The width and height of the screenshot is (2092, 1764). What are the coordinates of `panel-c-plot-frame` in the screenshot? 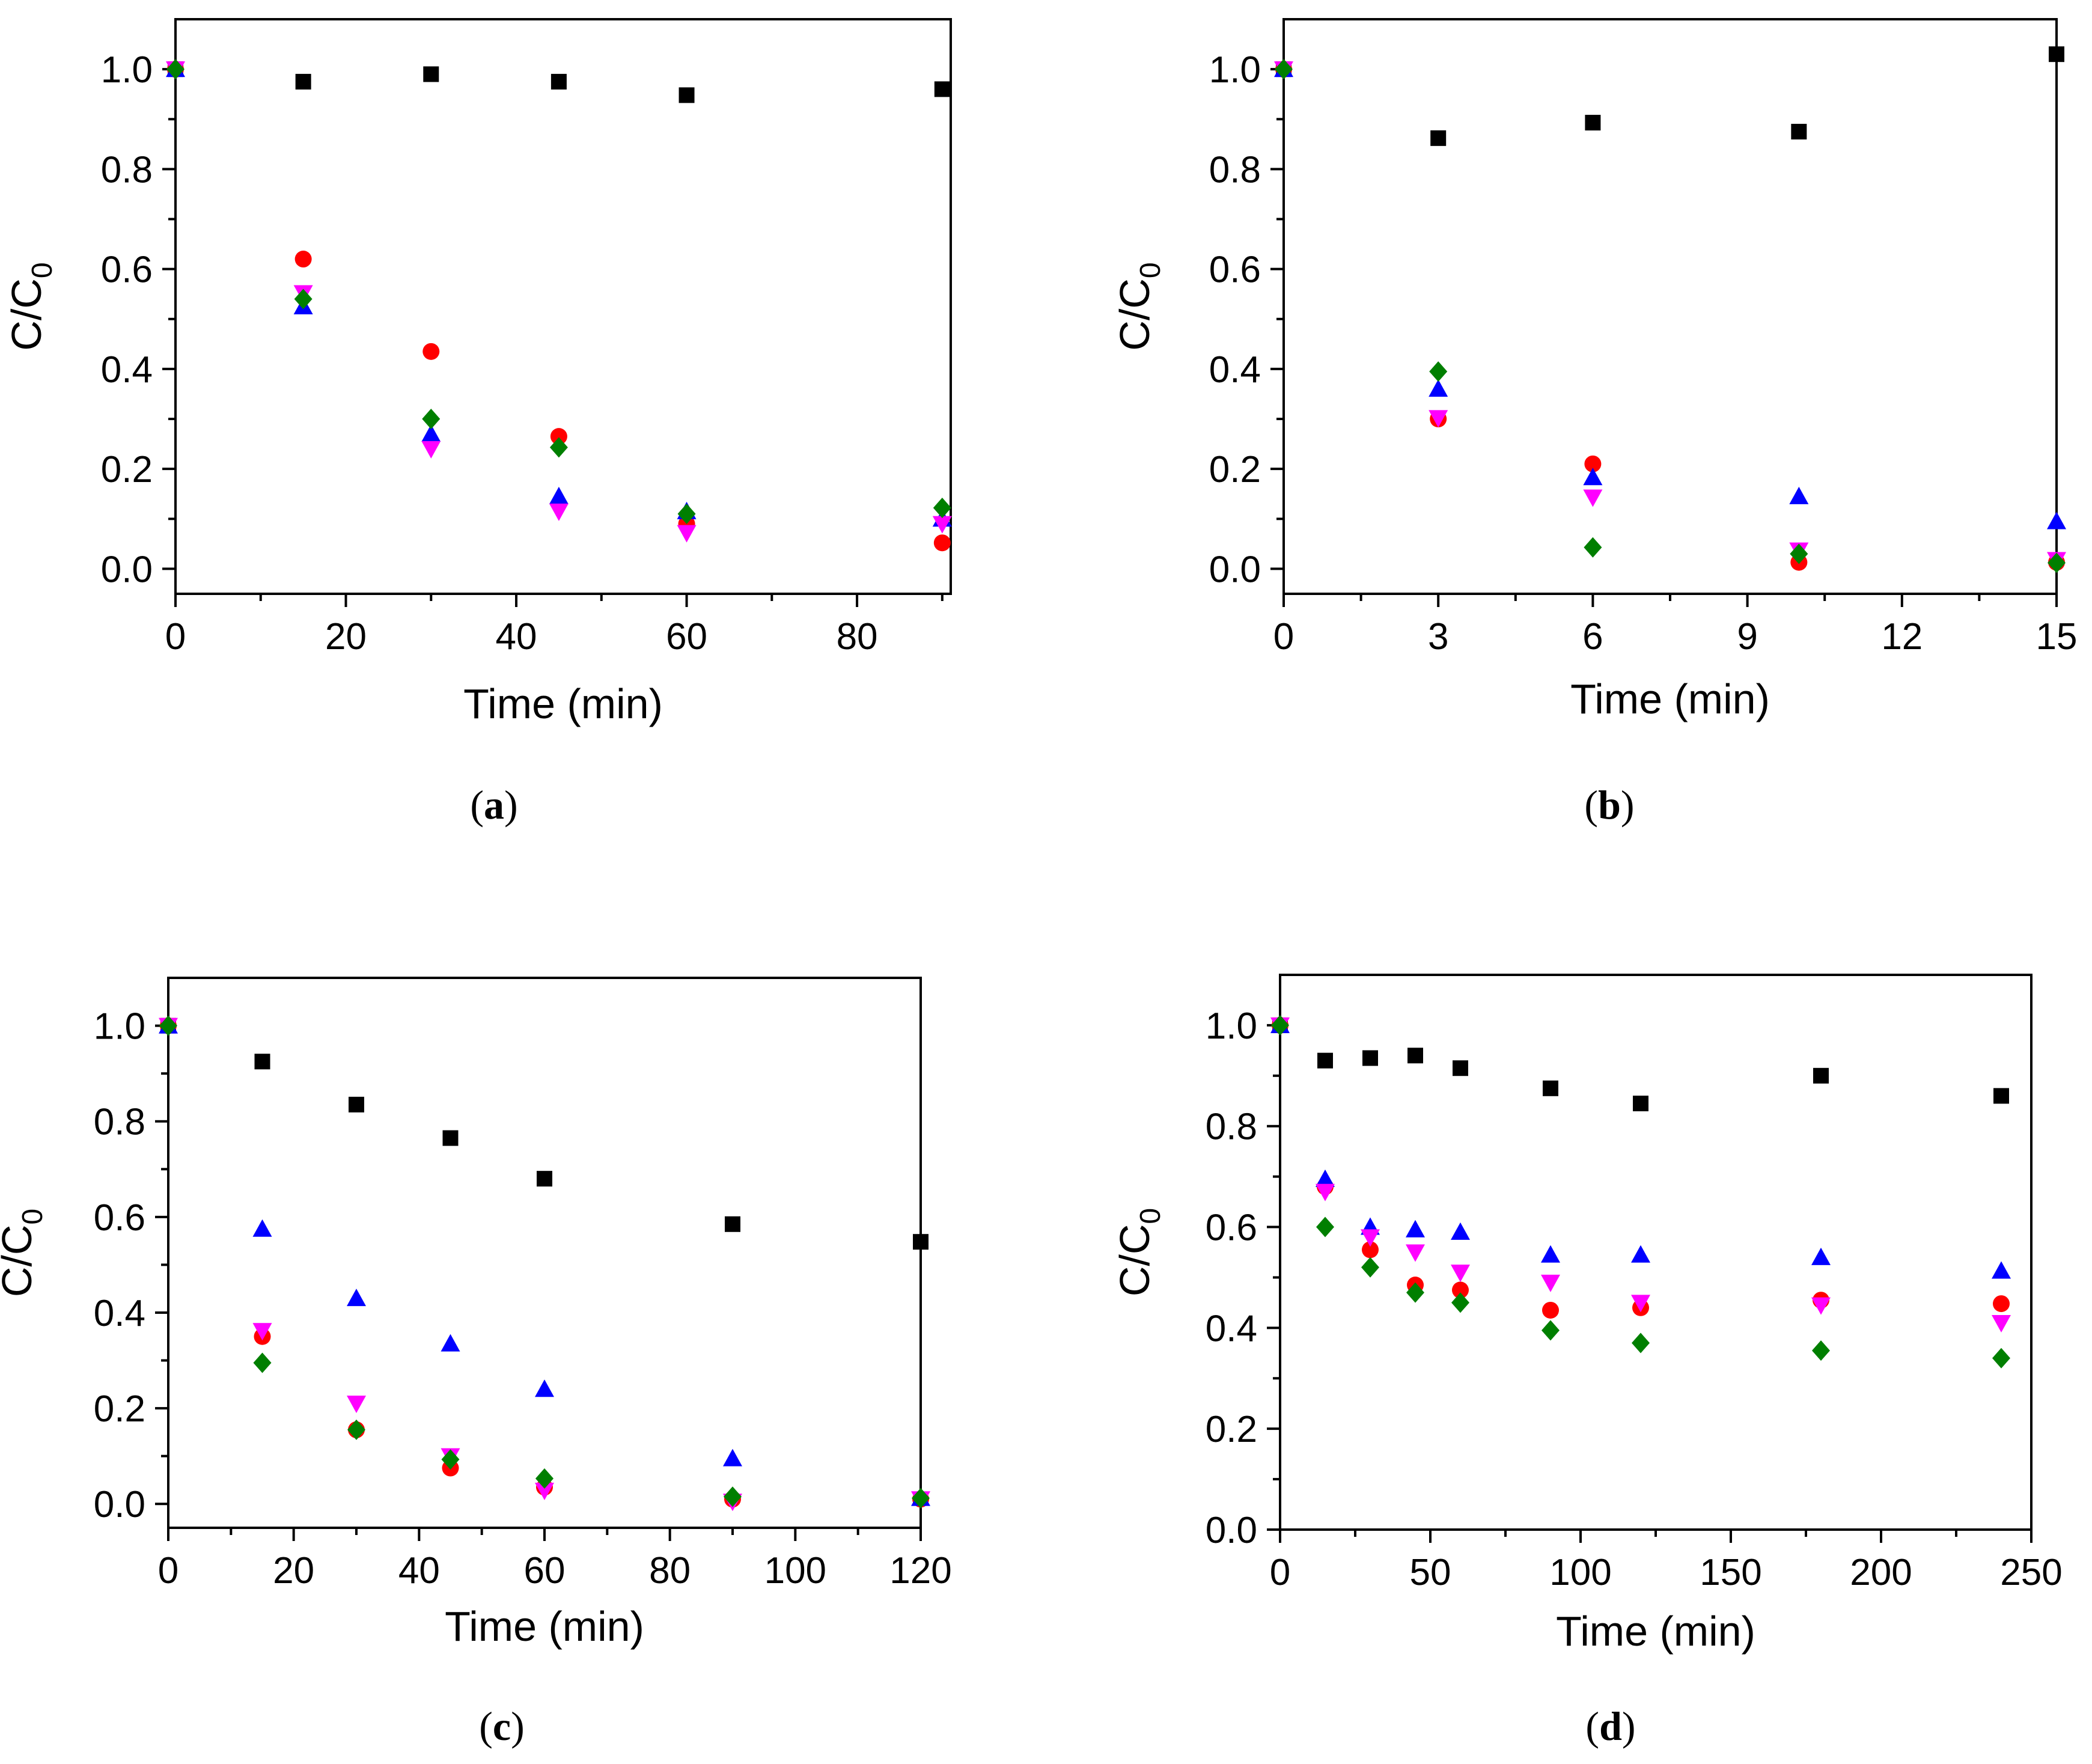 It's located at (545, 1253).